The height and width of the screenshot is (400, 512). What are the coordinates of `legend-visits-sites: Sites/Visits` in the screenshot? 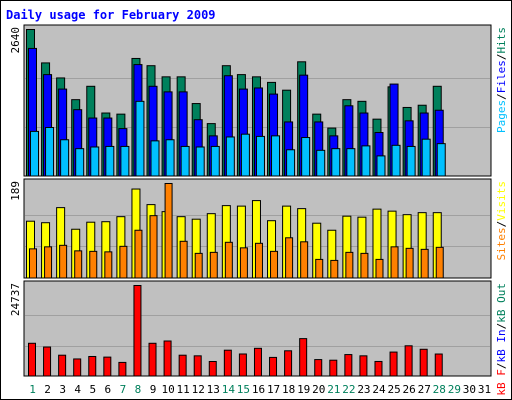 It's located at (501, 221).